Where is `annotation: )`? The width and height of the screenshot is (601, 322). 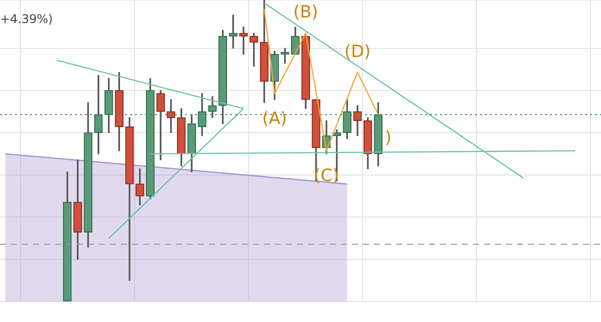 annotation: ) is located at coordinates (388, 138).